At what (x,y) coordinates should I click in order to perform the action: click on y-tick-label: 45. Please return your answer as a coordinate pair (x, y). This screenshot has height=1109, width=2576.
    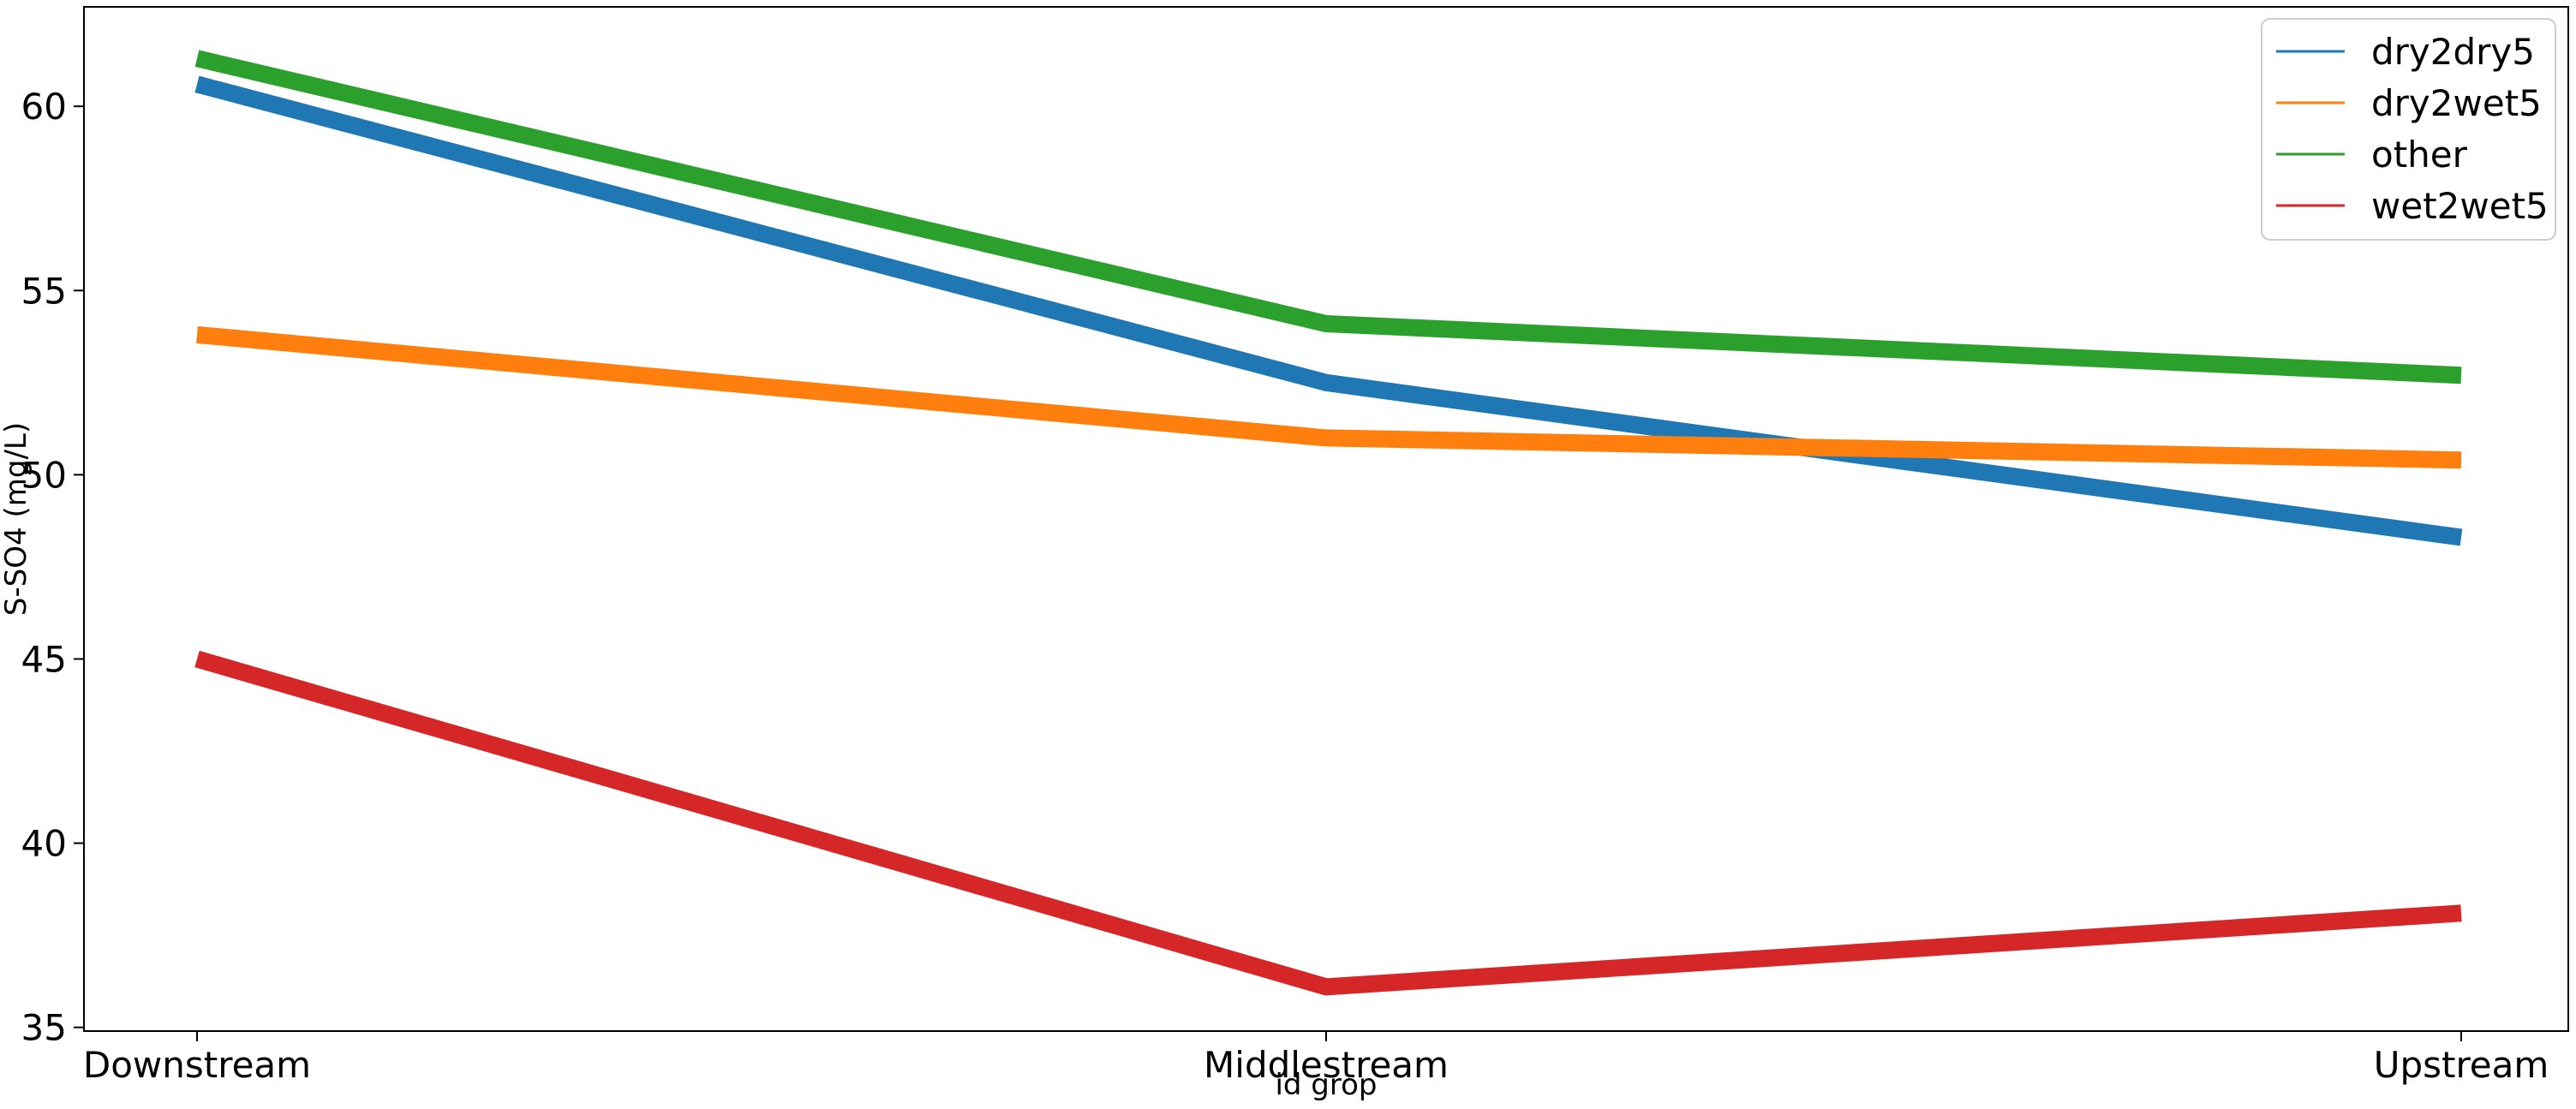
    Looking at the image, I should click on (44, 659).